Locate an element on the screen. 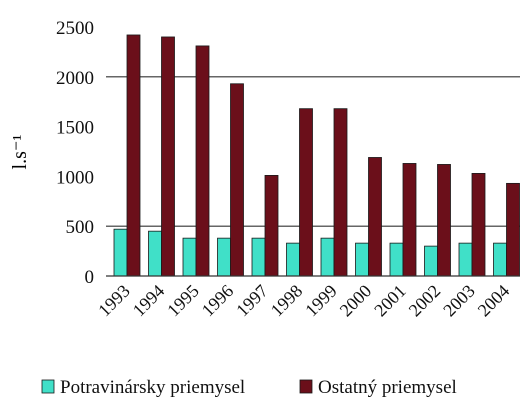 This screenshot has height=408, width=520. x-tick-label: 2001 is located at coordinates (390, 301).